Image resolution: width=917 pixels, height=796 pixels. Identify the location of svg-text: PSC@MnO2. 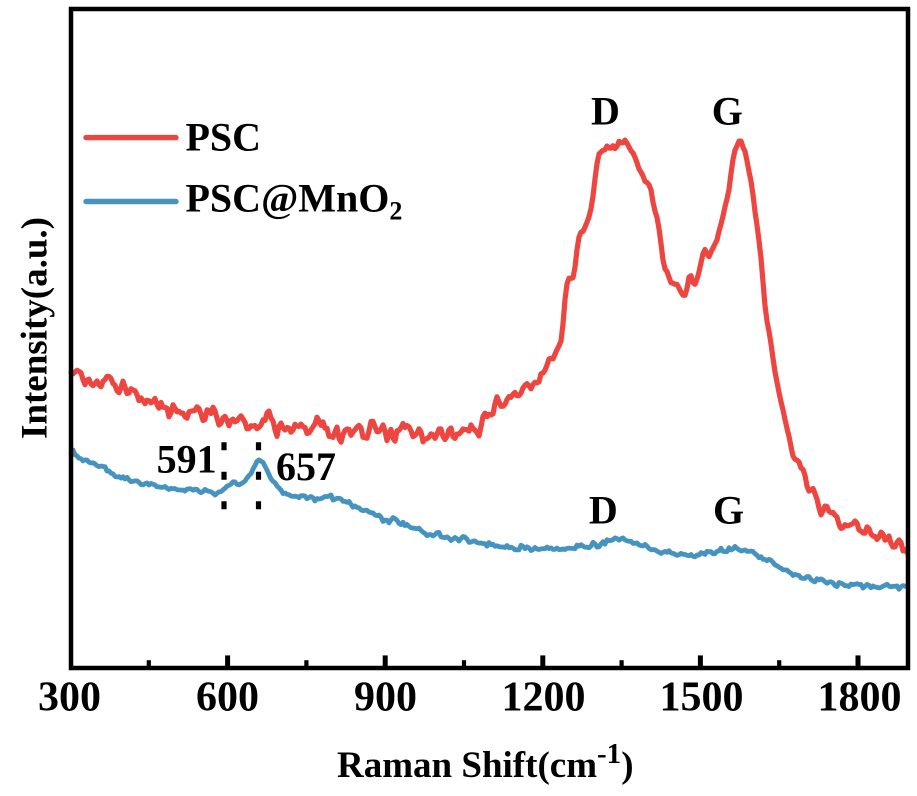
(294, 201).